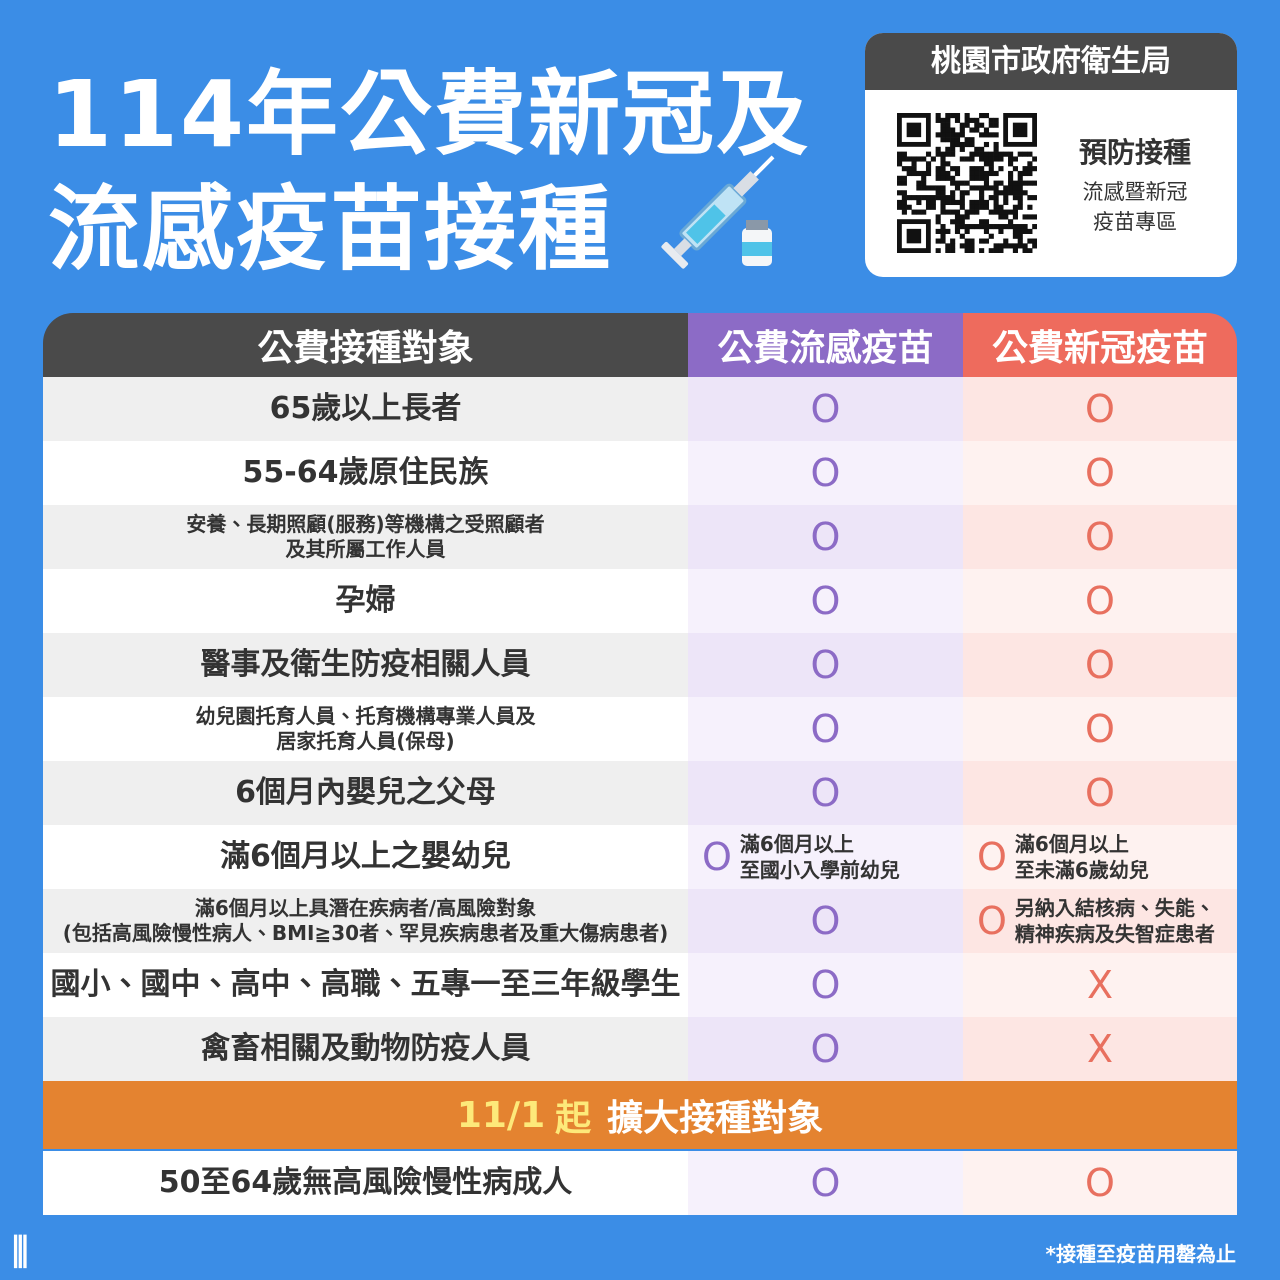 The width and height of the screenshot is (1280, 1280). Describe the element at coordinates (365, 716) in the screenshot. I see `target-line: 幼兒園托育人員、托育機構專業人員及` at that location.